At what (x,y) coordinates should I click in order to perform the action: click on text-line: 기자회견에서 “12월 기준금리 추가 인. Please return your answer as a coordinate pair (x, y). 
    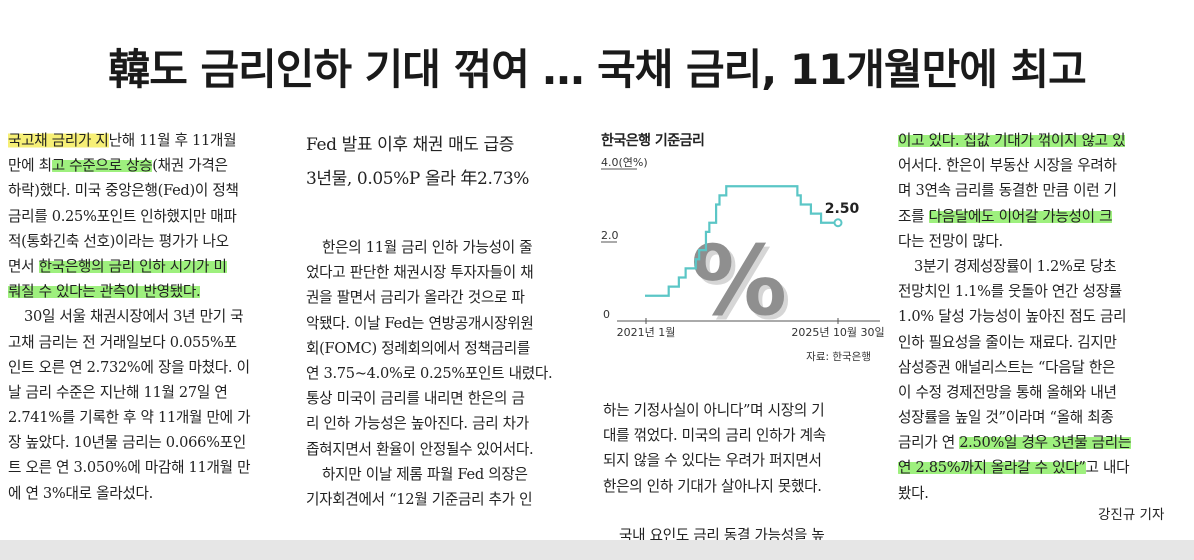
    Looking at the image, I should click on (429, 499).